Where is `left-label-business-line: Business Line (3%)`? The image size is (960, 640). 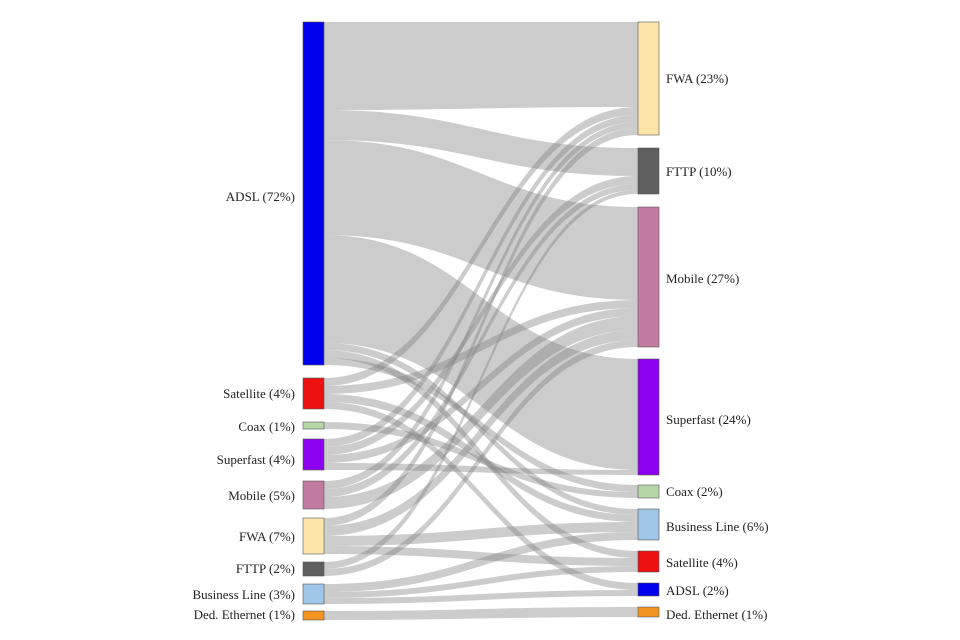 left-label-business-line: Business Line (3%) is located at coordinates (243, 594).